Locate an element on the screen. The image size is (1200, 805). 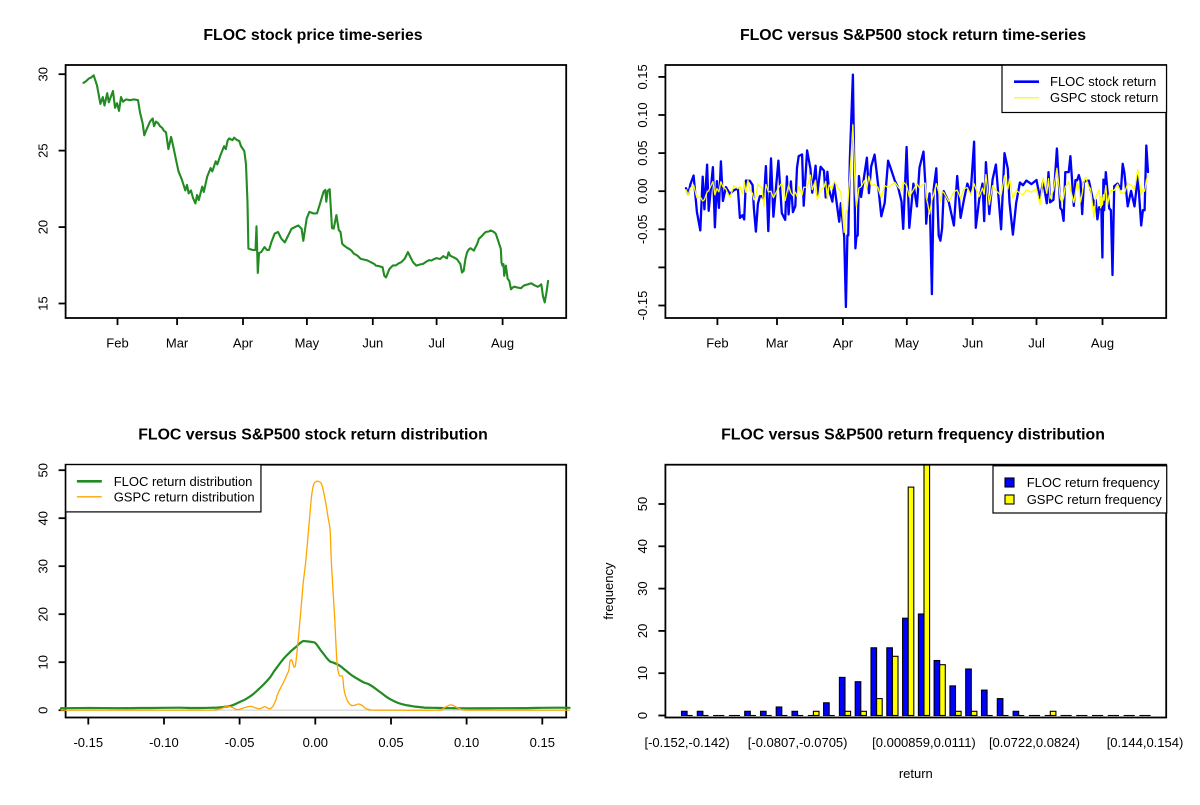
svg-text: FLOC stock return is located at coordinates (1103, 81).